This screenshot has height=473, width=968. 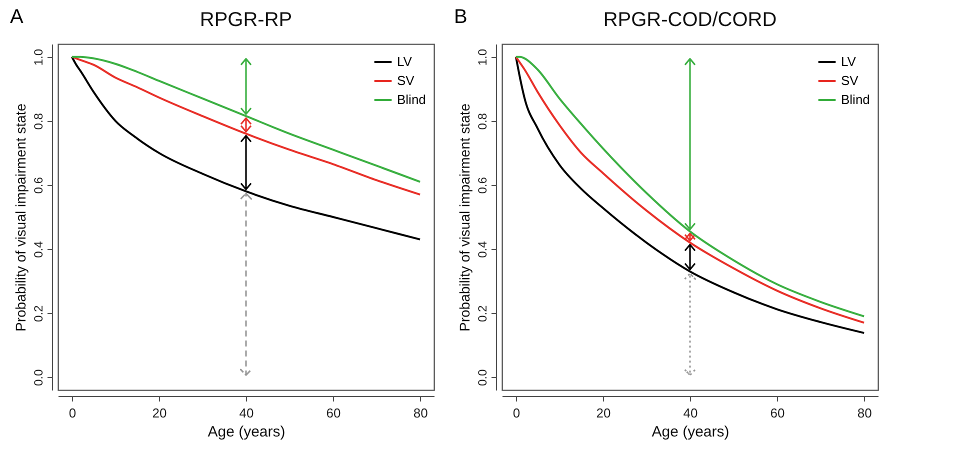 I want to click on text: A, so click(x=17, y=17).